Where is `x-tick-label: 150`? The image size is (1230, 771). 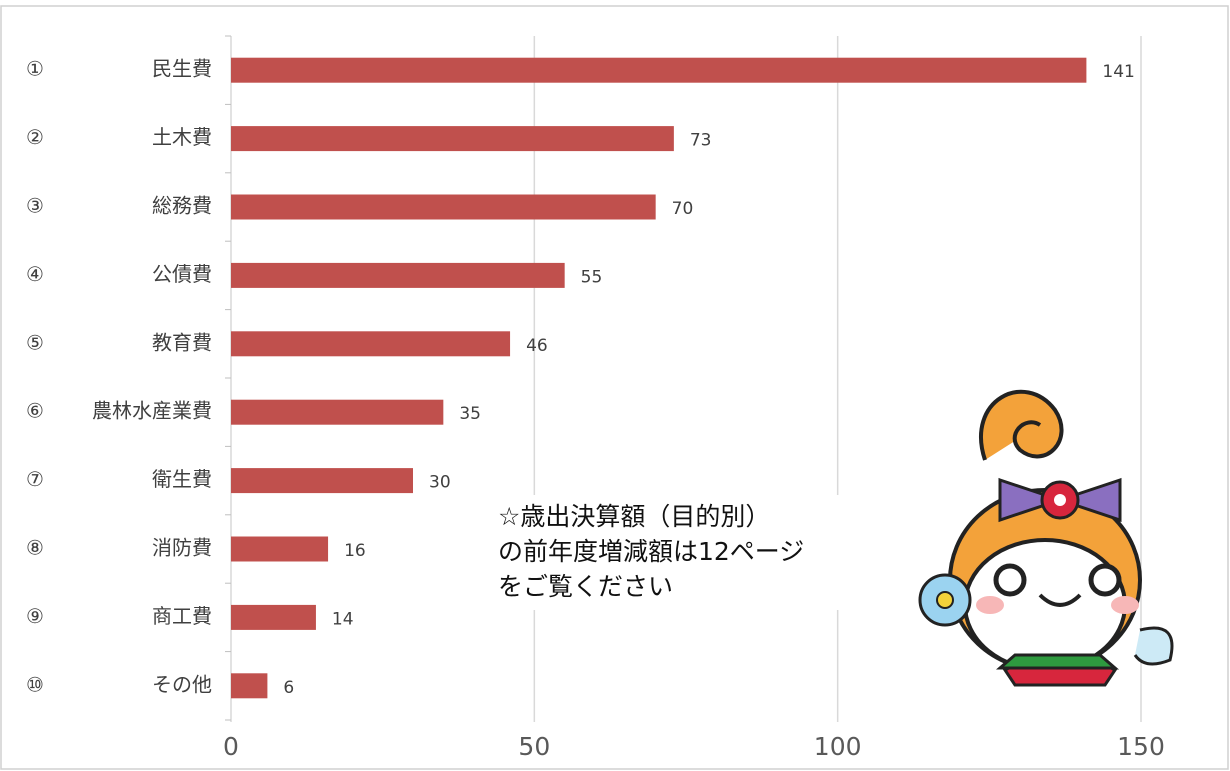
x-tick-label: 150 is located at coordinates (1141, 746).